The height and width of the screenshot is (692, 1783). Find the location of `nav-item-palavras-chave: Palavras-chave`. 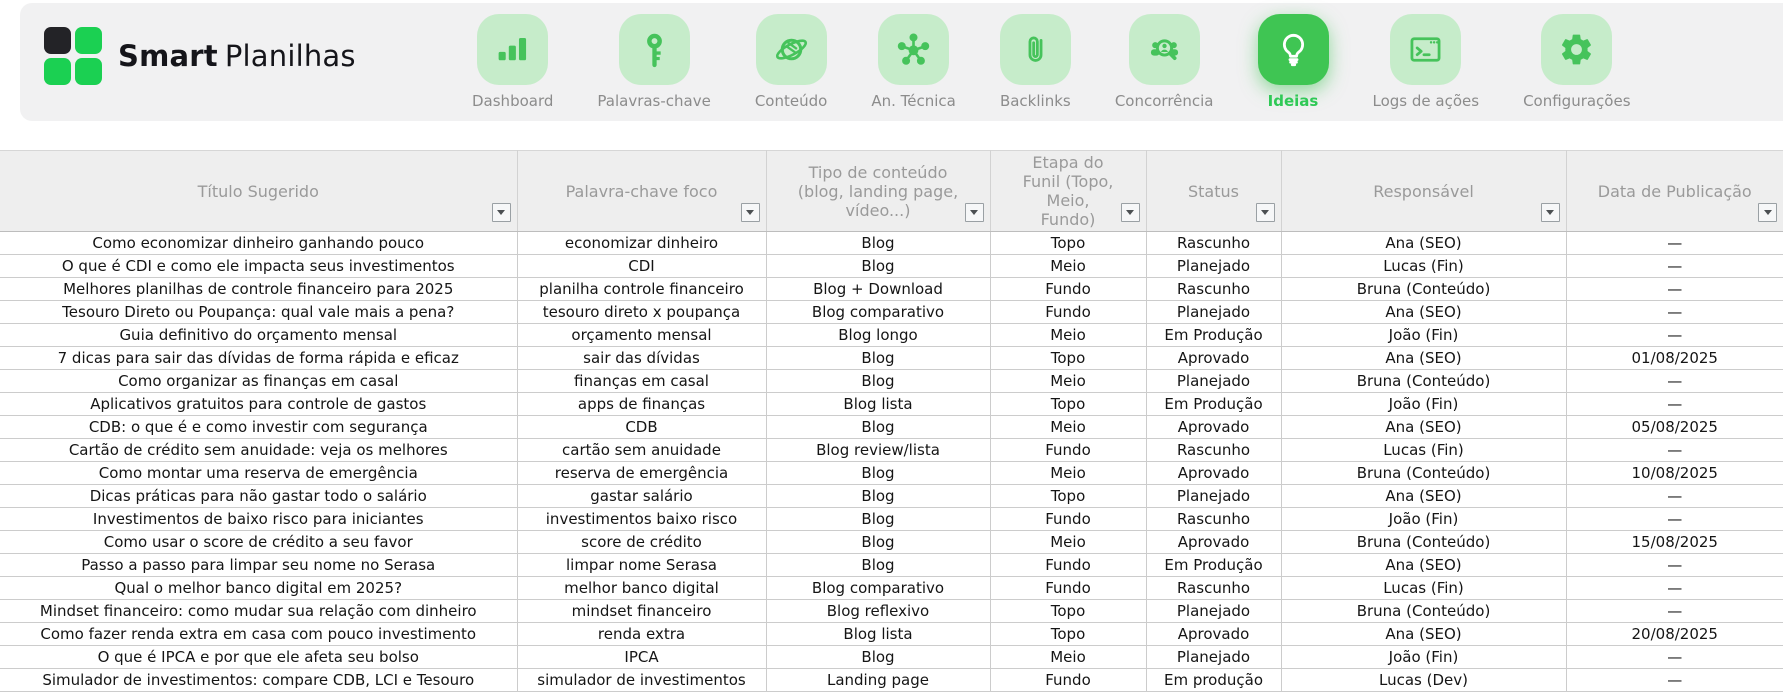

nav-item-palavras-chave: Palavras-chave is located at coordinates (654, 62).